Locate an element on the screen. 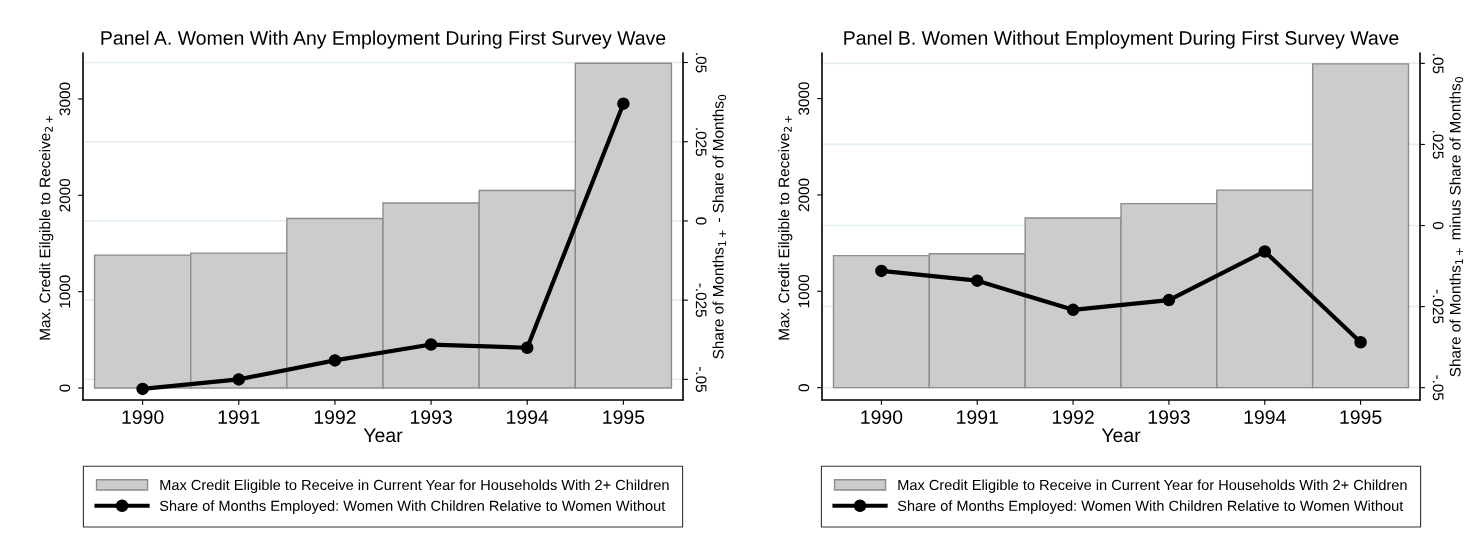  chart-title: Panel A. Women With Any Employment During First Survey Wave is located at coordinates (383, 39).